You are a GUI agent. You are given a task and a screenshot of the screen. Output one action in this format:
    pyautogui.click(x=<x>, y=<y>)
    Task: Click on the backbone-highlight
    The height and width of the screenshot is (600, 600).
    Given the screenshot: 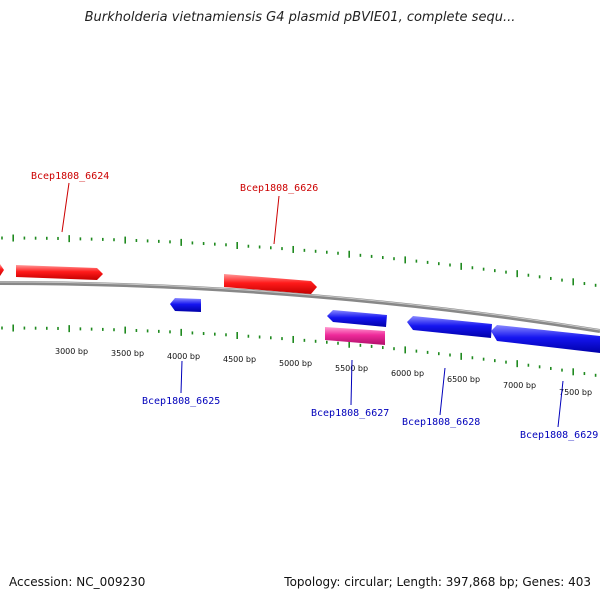 What is the action you would take?
    pyautogui.click(x=300, y=306)
    